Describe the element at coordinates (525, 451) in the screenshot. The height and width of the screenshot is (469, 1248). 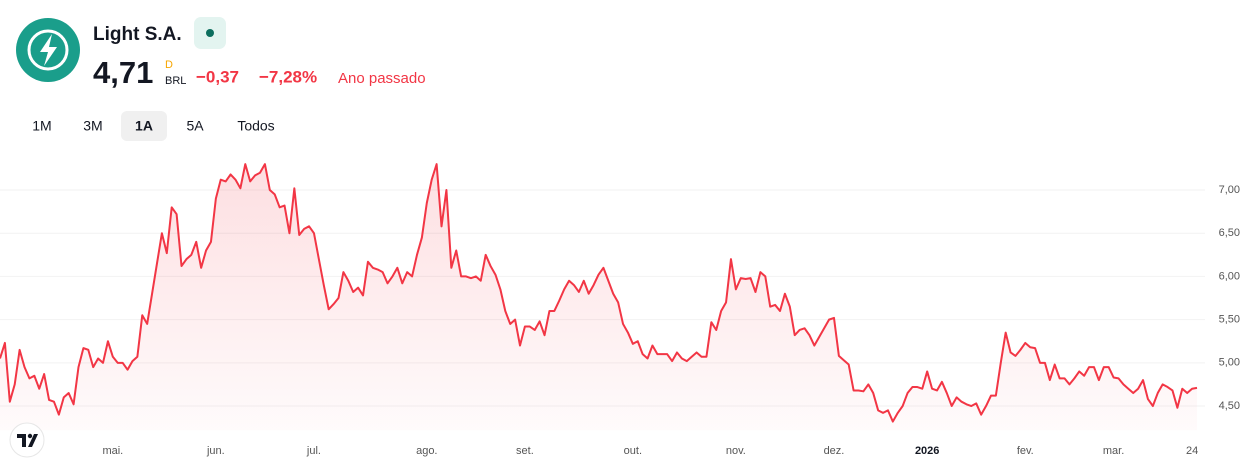
I see `x-tick-label: set.` at that location.